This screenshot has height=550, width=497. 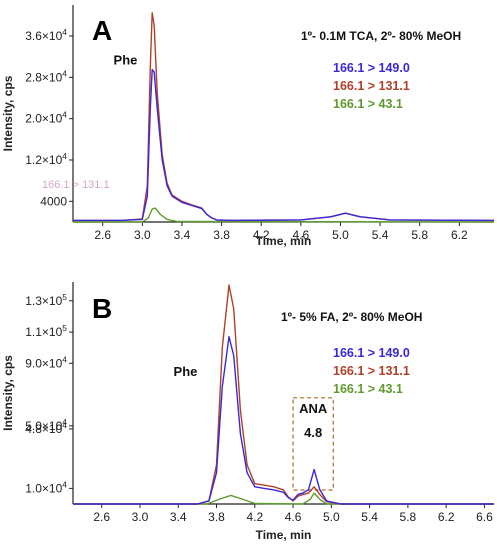 I want to click on y-tick-label: 1.0×10⁴, so click(x=46, y=487).